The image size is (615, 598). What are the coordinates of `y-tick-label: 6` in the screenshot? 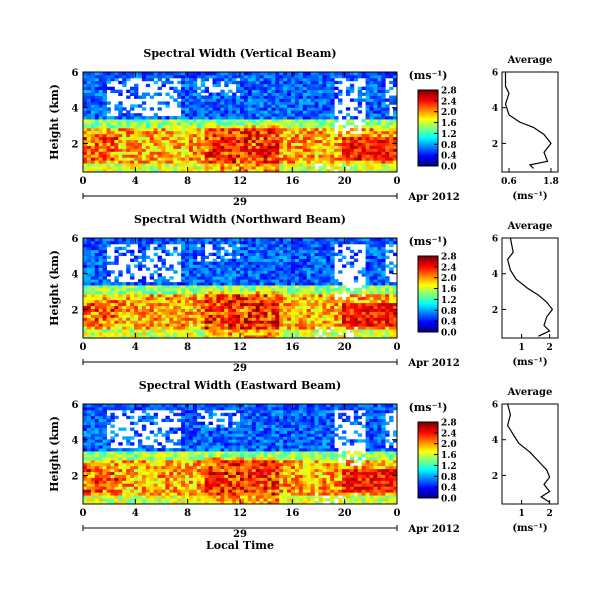 It's located at (75, 239).